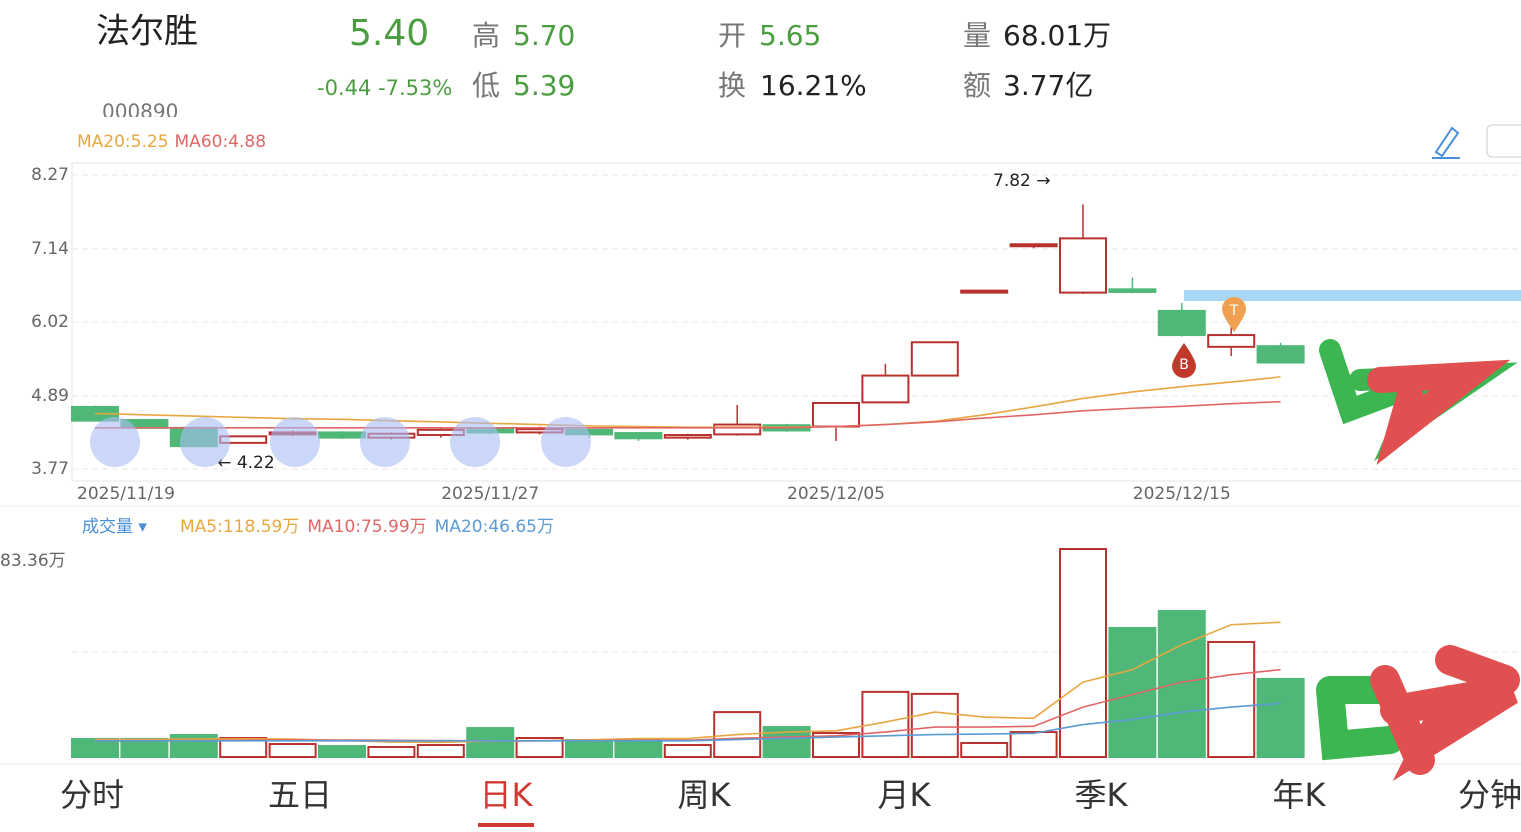  What do you see at coordinates (1182, 494) in the screenshot?
I see `x-tick-label: 2025/12/15` at bounding box center [1182, 494].